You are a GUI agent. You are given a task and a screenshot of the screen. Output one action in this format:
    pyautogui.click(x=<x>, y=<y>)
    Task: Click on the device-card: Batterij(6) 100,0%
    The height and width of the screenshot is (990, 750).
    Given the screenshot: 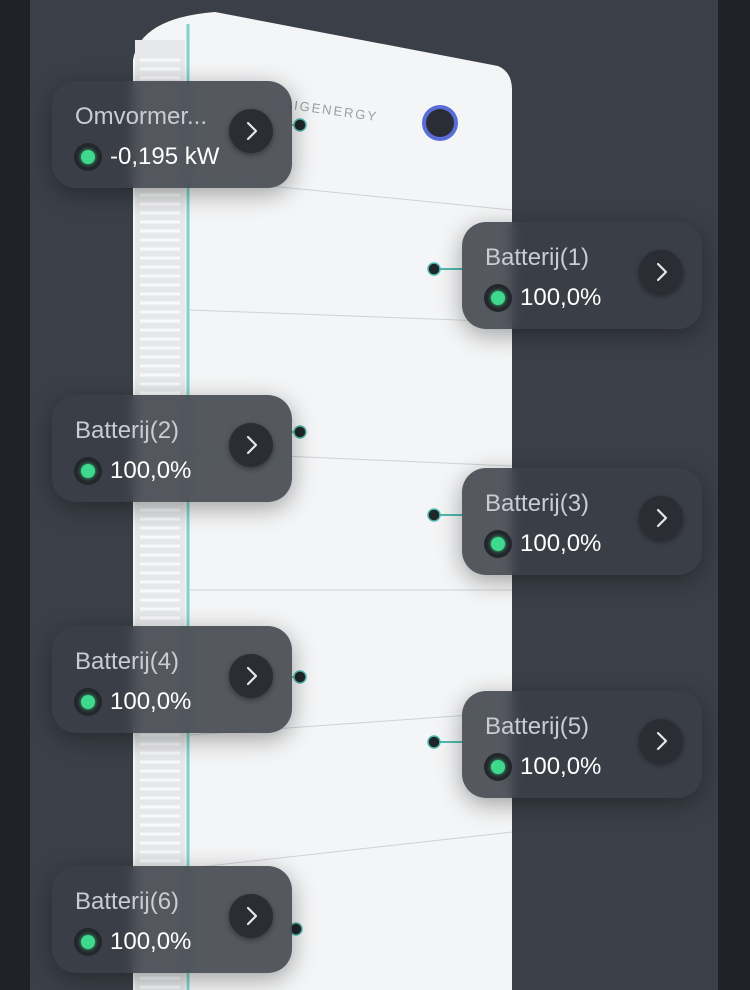 What is the action you would take?
    pyautogui.click(x=172, y=919)
    